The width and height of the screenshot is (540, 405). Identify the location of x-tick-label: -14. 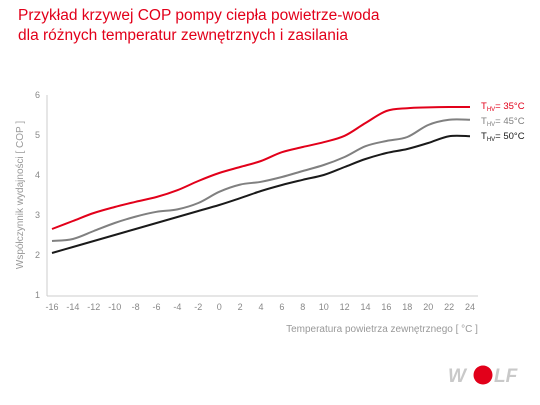
(72, 307).